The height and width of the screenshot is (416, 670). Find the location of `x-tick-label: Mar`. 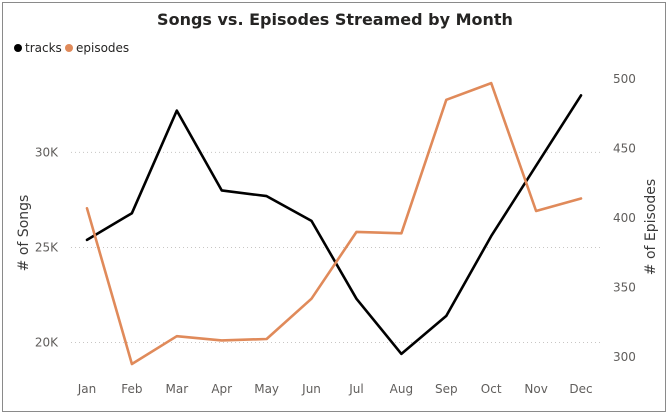

x-tick-label: Mar is located at coordinates (176, 389).